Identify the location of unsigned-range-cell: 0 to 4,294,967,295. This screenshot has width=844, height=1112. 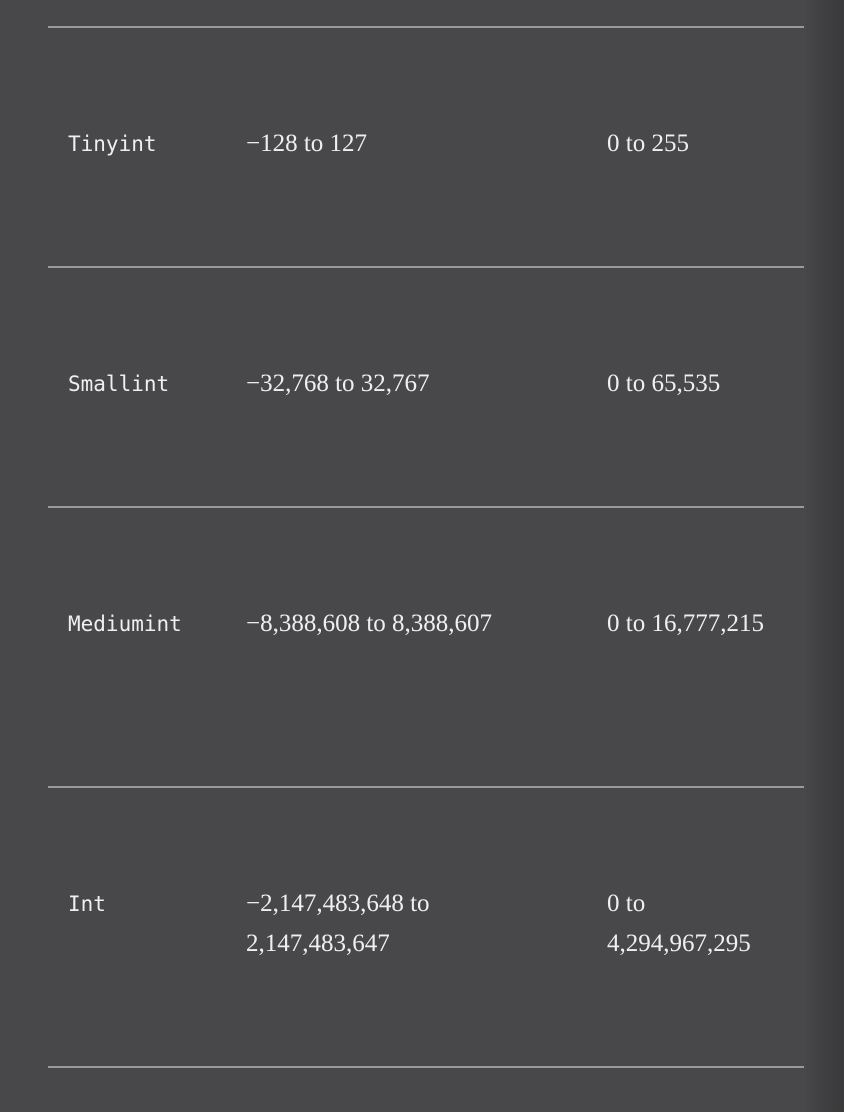
(679, 923).